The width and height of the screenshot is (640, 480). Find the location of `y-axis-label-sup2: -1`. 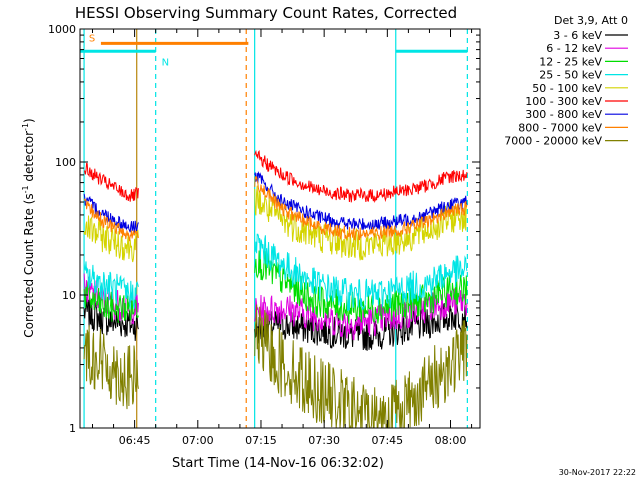

y-axis-label-sup2: -1 is located at coordinates (25, 127).